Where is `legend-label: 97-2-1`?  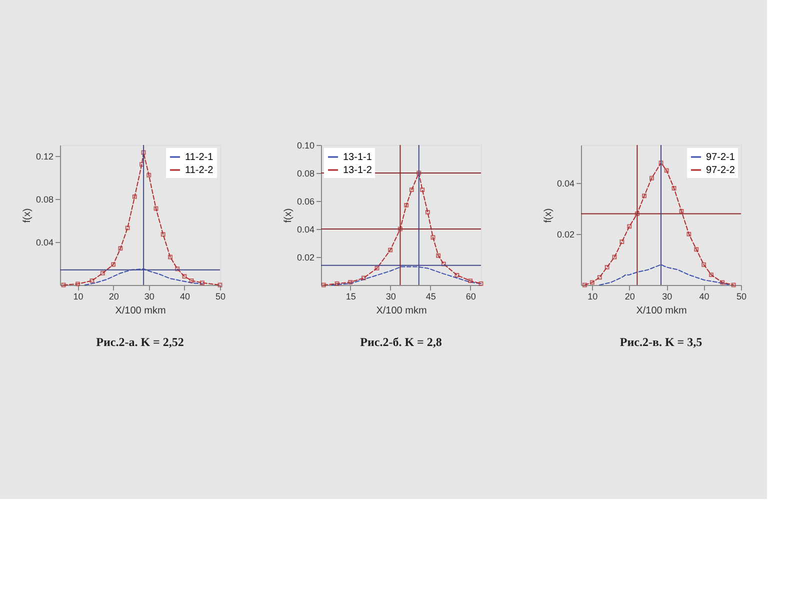
legend-label: 97-2-1 is located at coordinates (721, 157).